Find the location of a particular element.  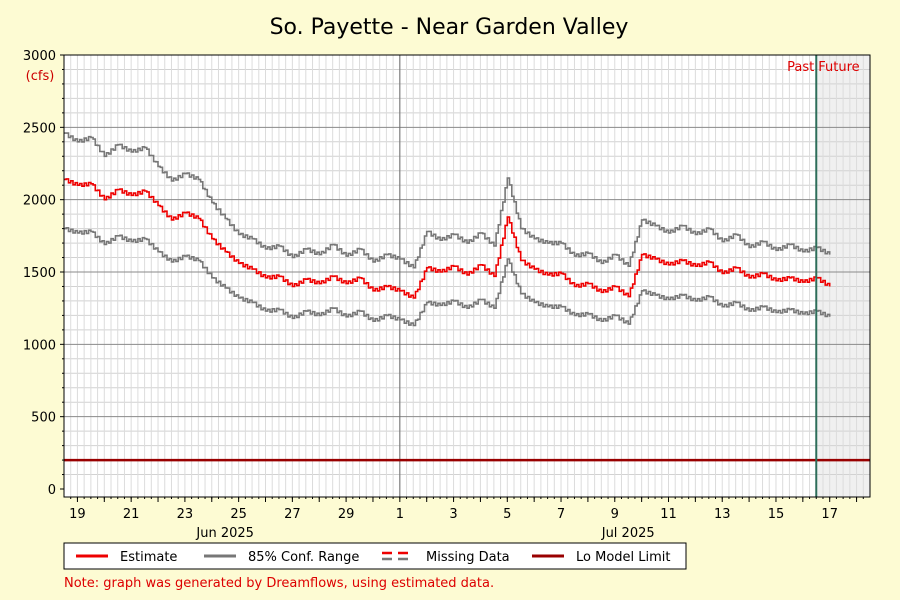

y-tick-label: 3000 is located at coordinates (39, 56).